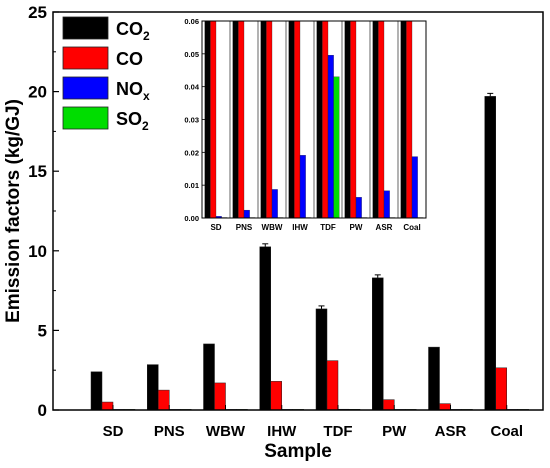  Describe the element at coordinates (191, 120) in the screenshot. I see `inset-y-tick-label: 0.03` at that location.